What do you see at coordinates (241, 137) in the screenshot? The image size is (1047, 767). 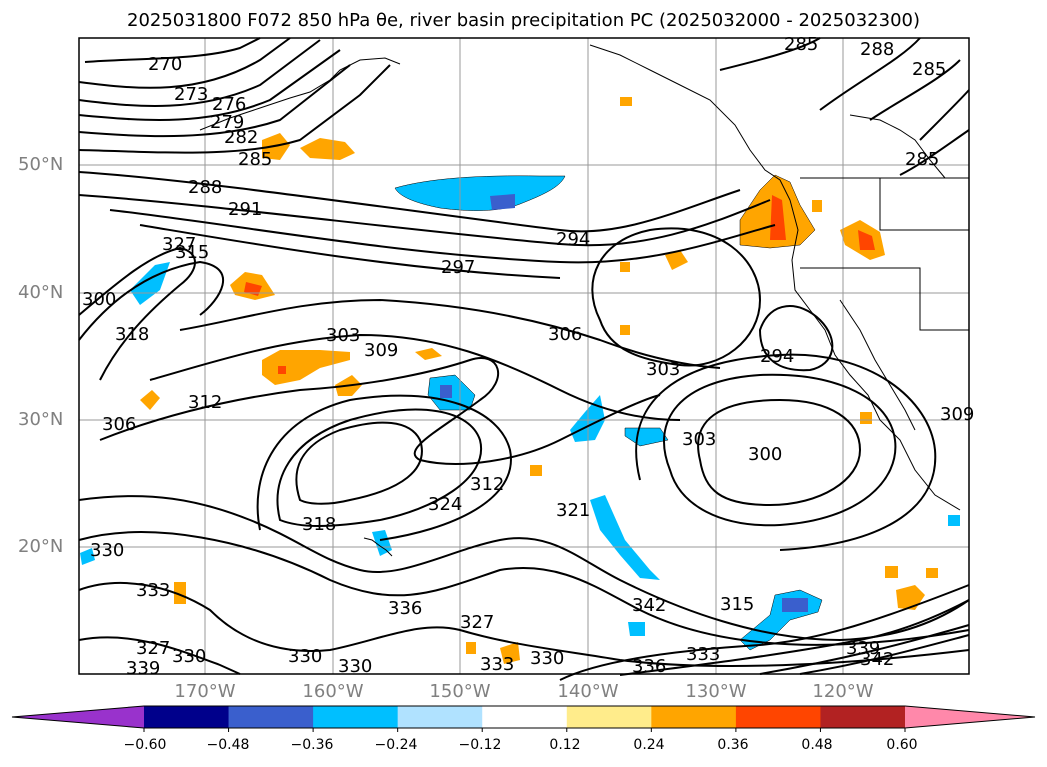 I see `contour-label: 282` at bounding box center [241, 137].